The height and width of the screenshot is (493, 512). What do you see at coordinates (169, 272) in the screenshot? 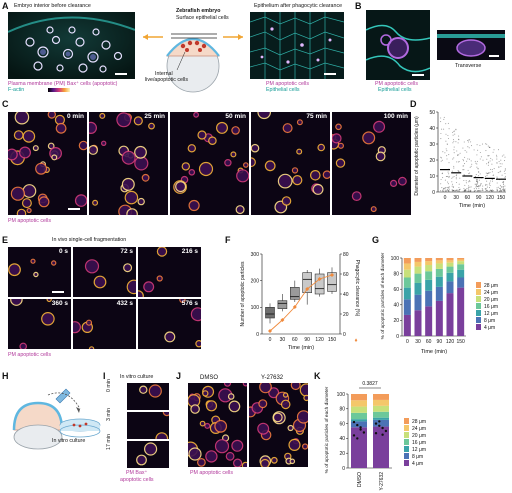
I see `panel-e-frame-image` at bounding box center [169, 272].